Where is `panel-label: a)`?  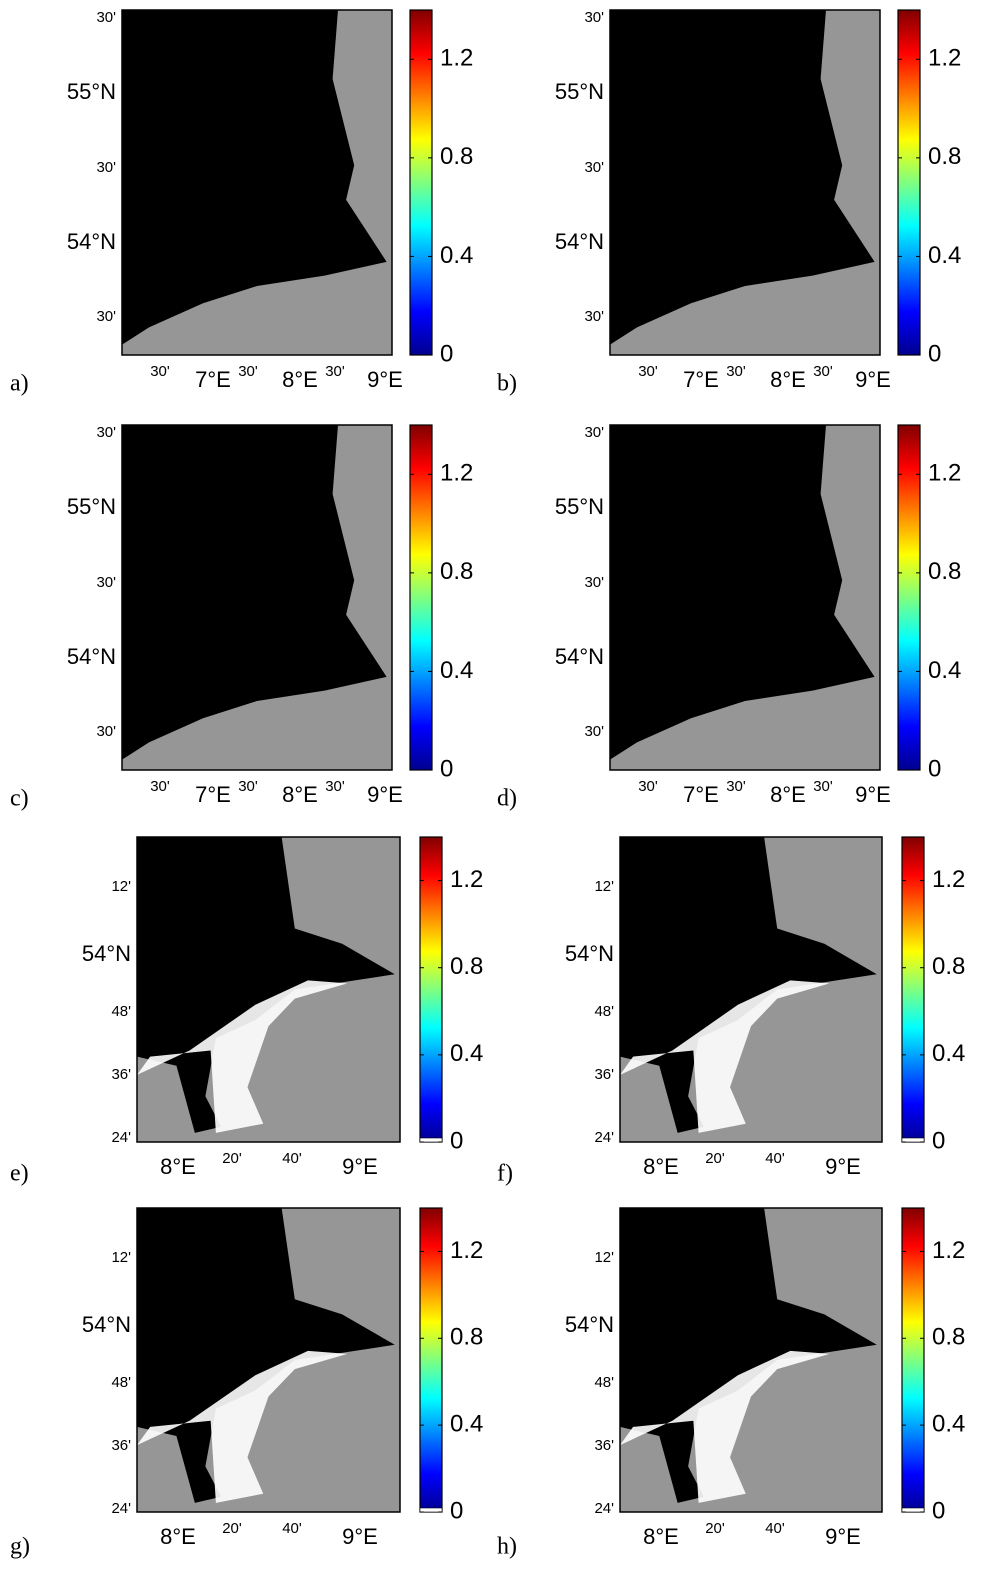 panel-label: a) is located at coordinates (19, 384).